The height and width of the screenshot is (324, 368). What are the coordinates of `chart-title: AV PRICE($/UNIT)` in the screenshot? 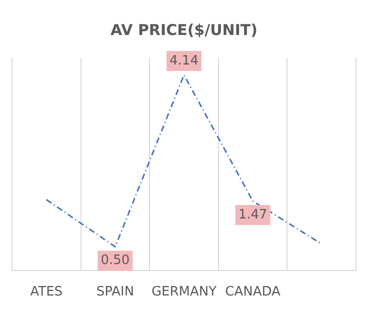 It's located at (184, 29).